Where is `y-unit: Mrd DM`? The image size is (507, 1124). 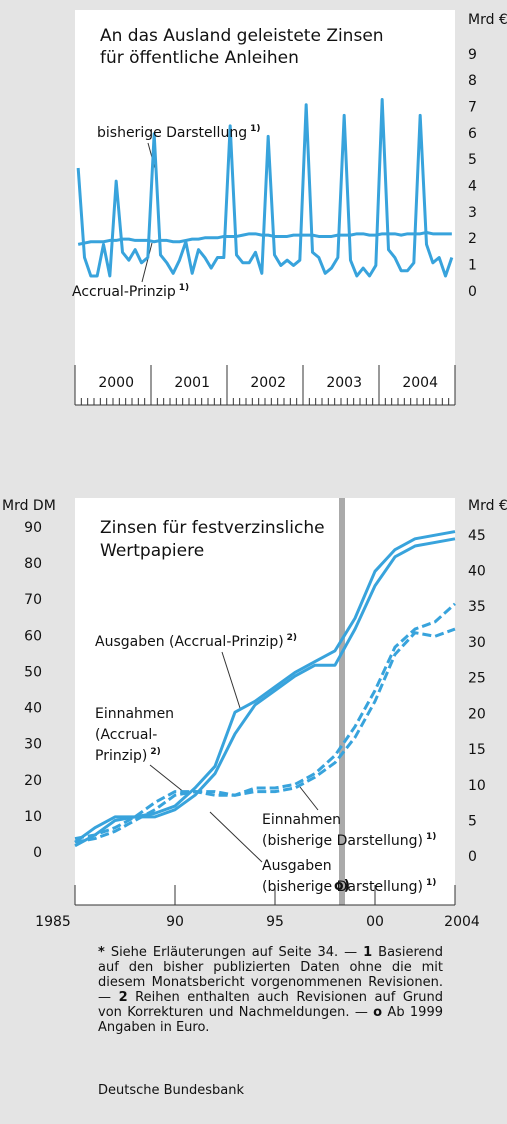
y-unit: Mrd DM is located at coordinates (29, 506).